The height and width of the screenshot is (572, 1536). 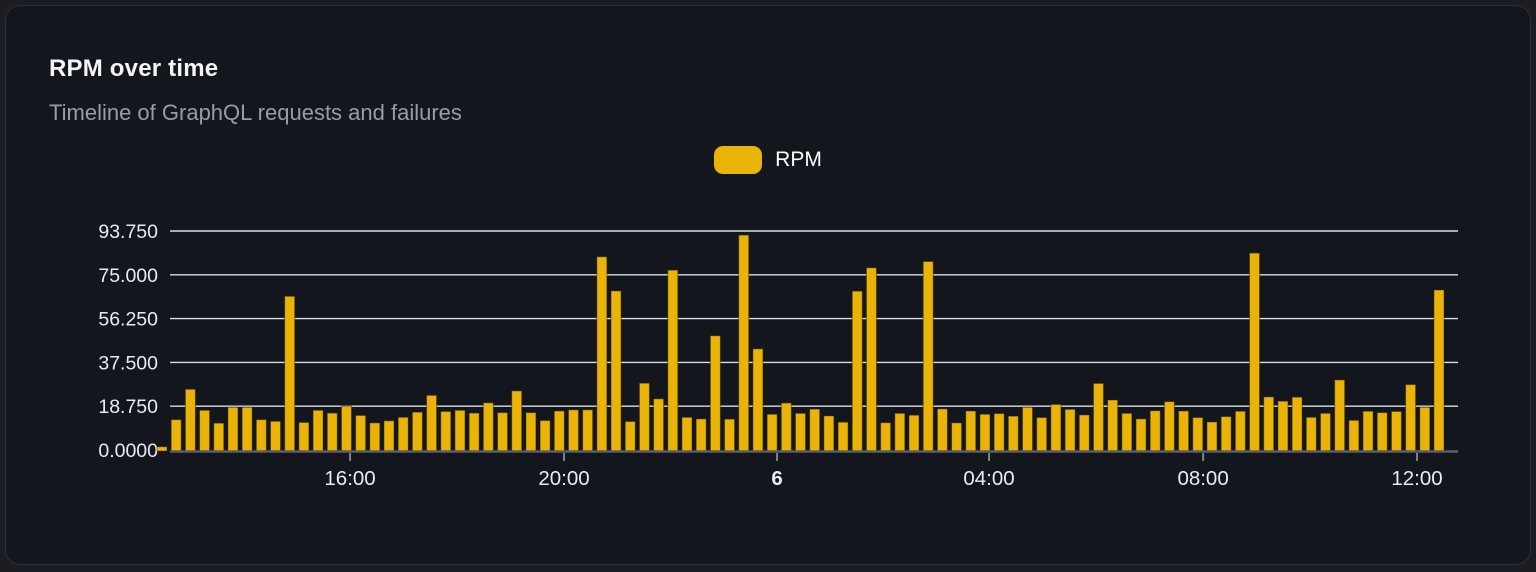 I want to click on y-axis-label: 56.250, so click(x=128, y=320).